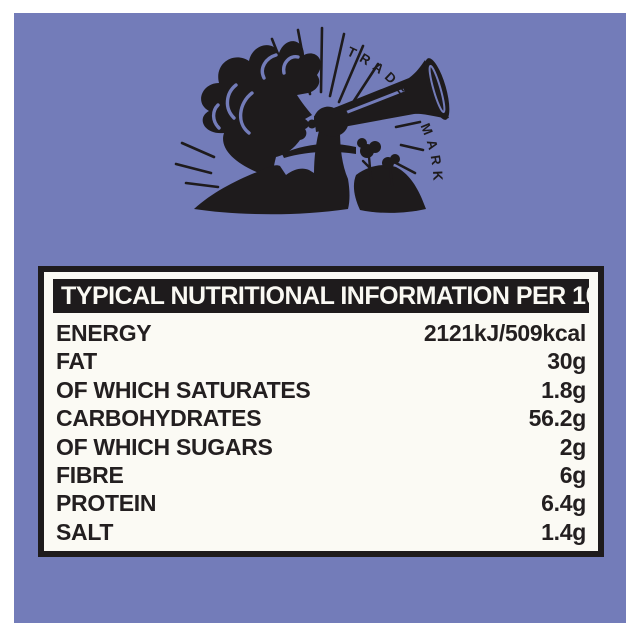  Describe the element at coordinates (563, 503) in the screenshot. I see `nutrient-value: 6.4g` at that location.